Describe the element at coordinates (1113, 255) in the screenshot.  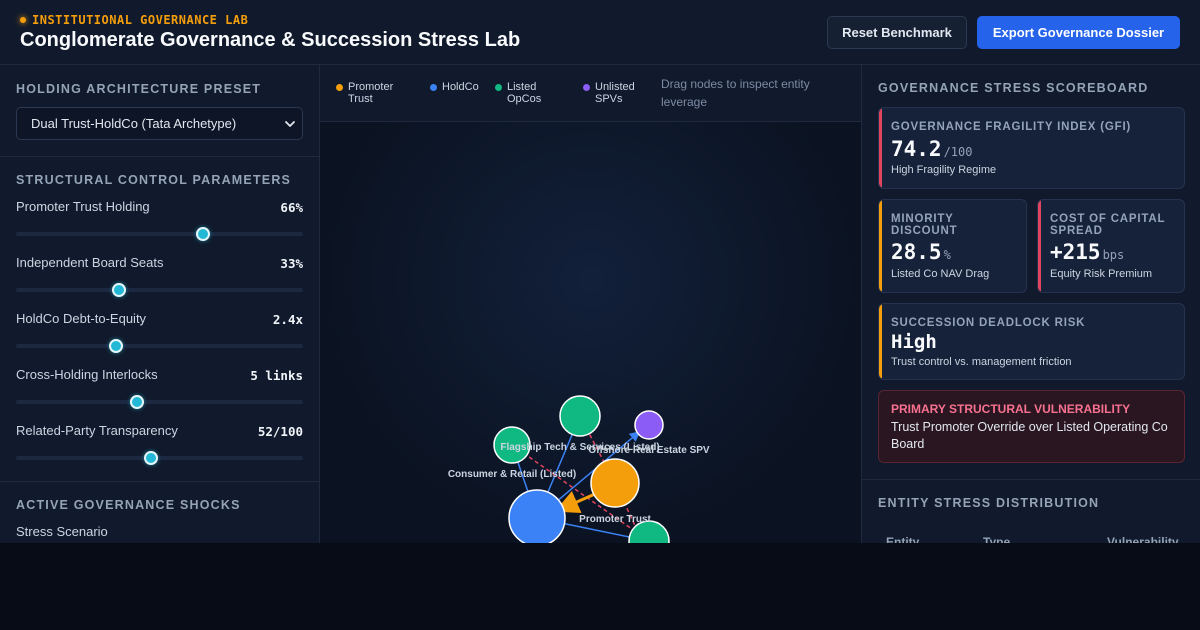
I see `capital-unit: bps` at that location.